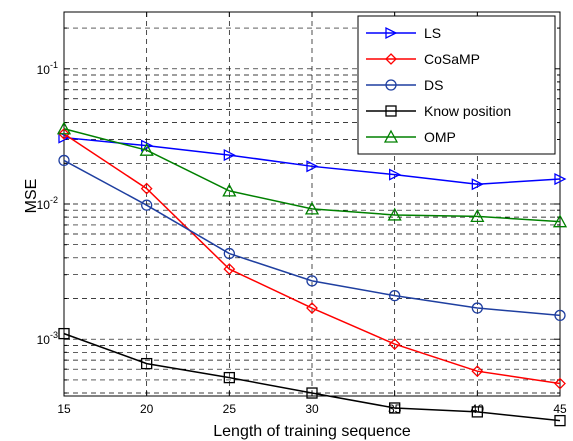 This screenshot has width=573, height=441. I want to click on legend-label: Know position, so click(467, 111).